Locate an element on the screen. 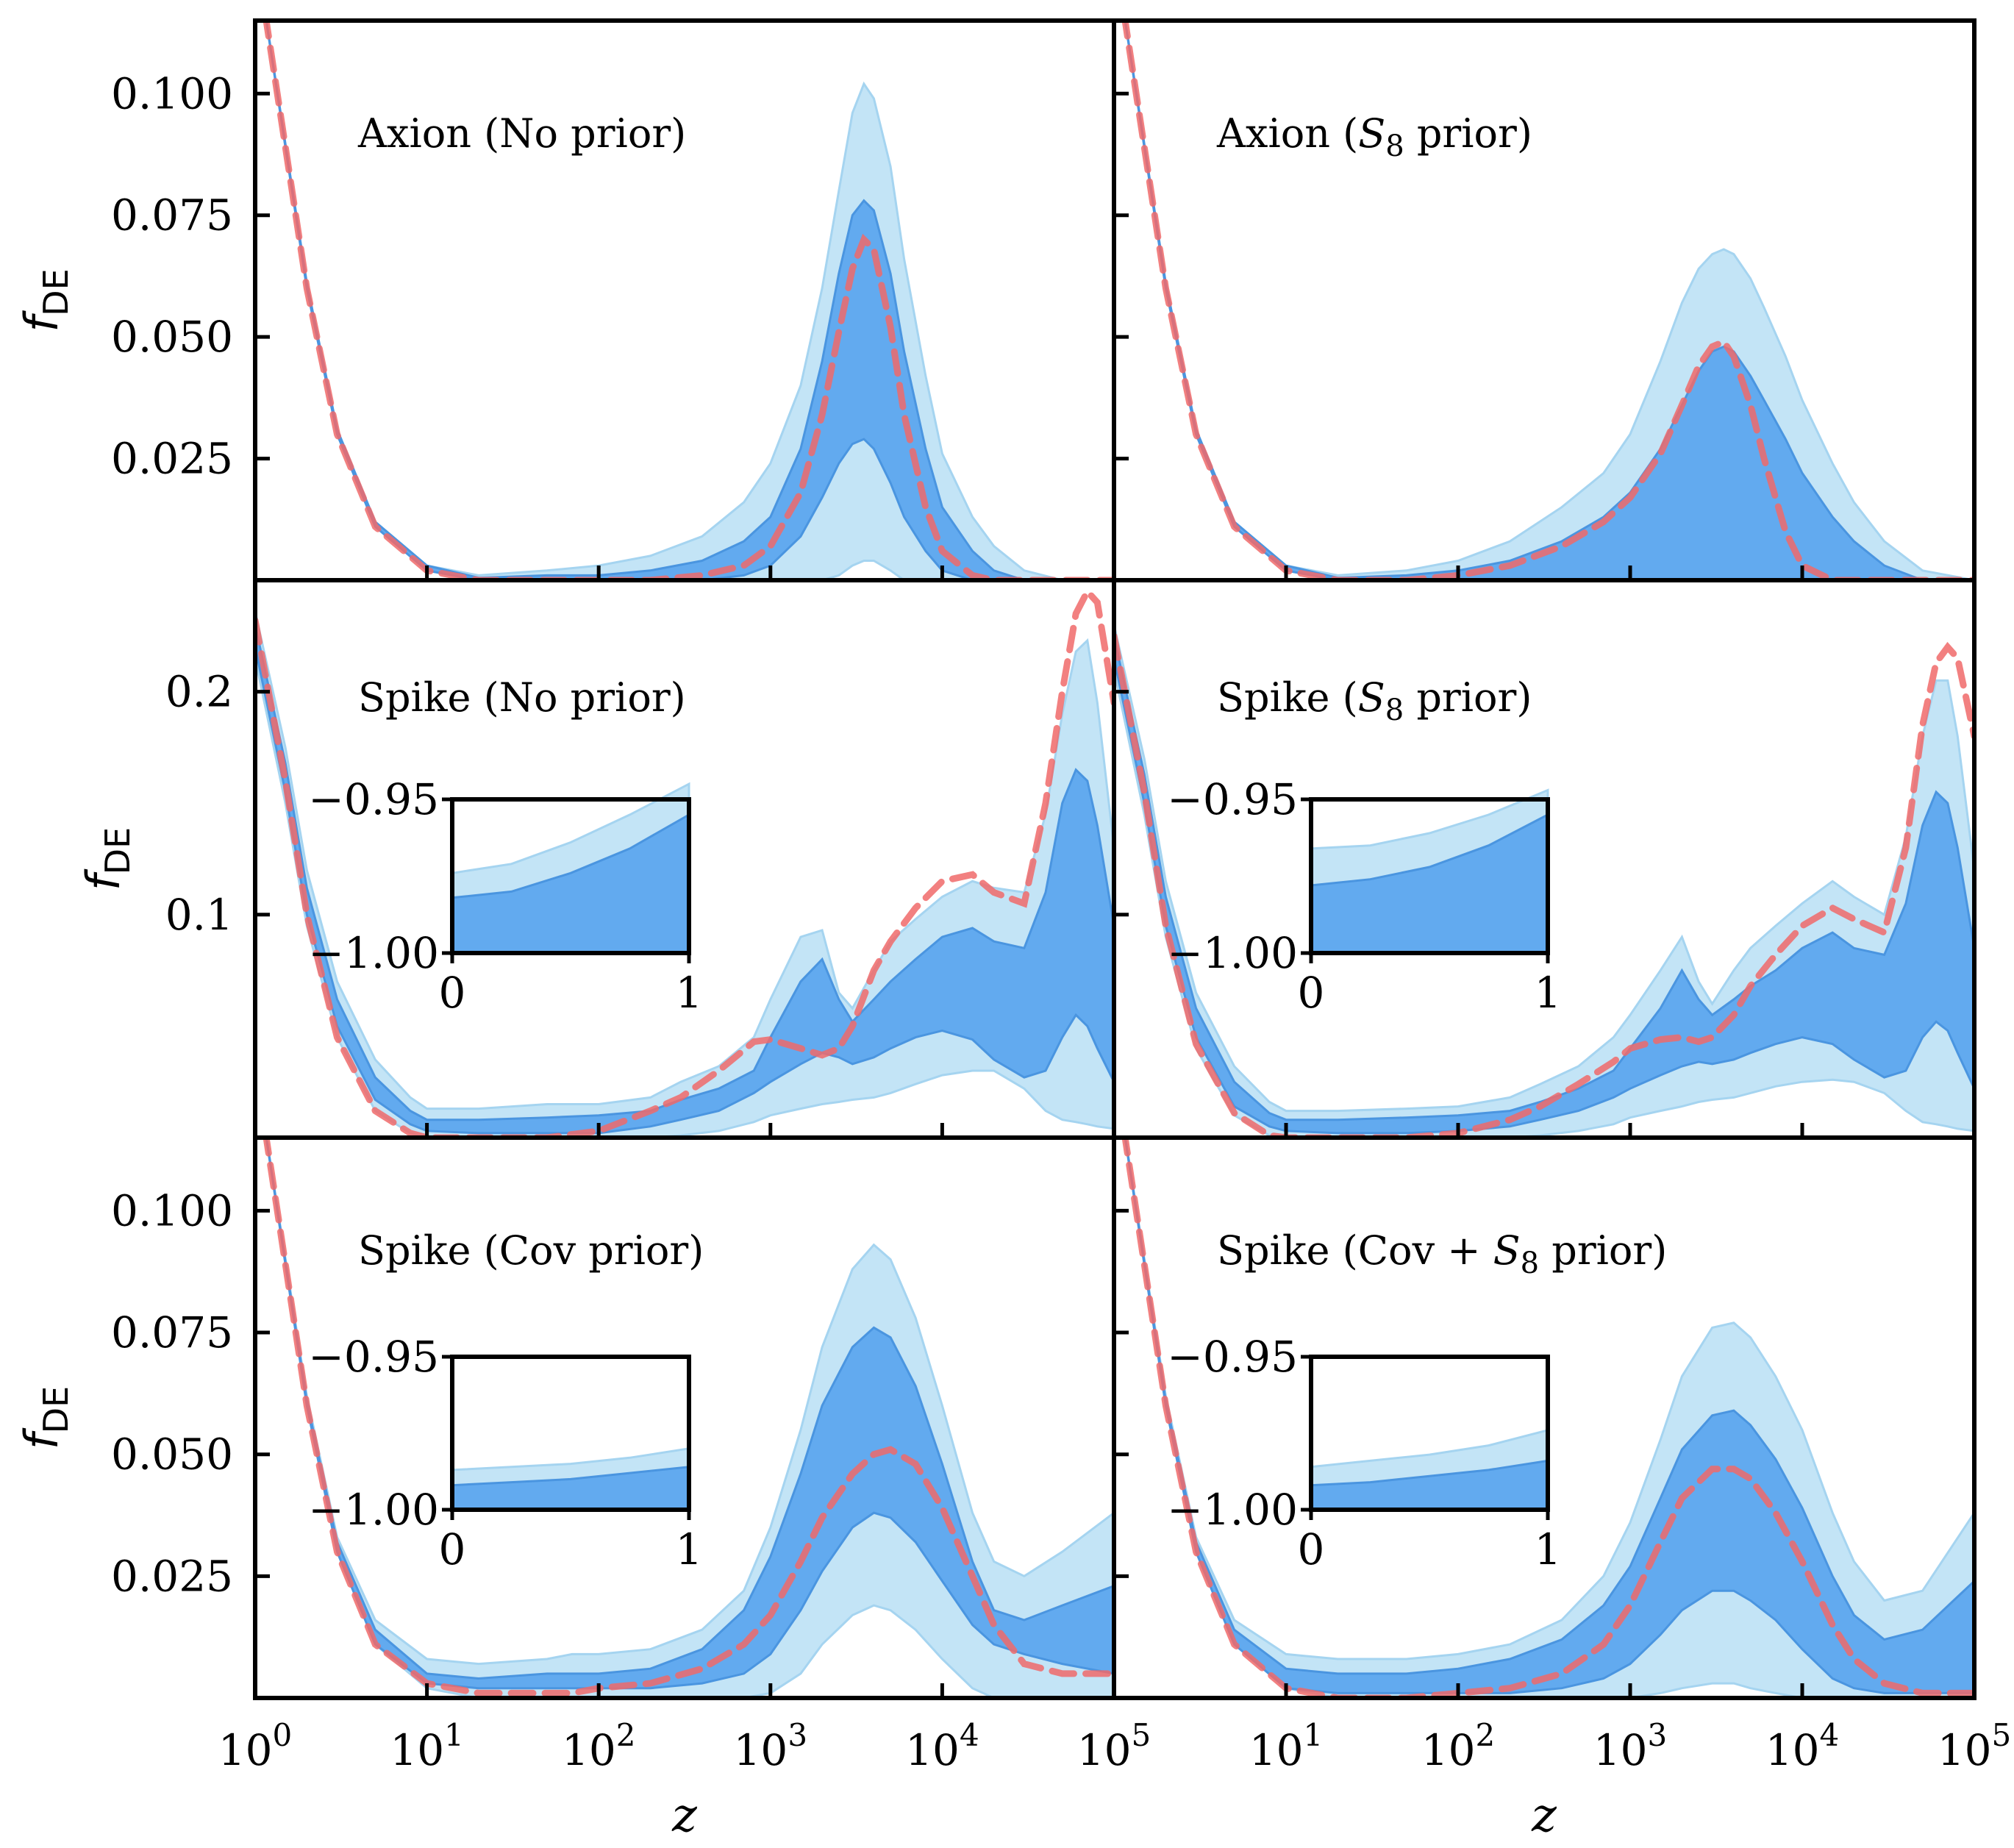  x-tick-label: 10⁰ is located at coordinates (255, 1746).